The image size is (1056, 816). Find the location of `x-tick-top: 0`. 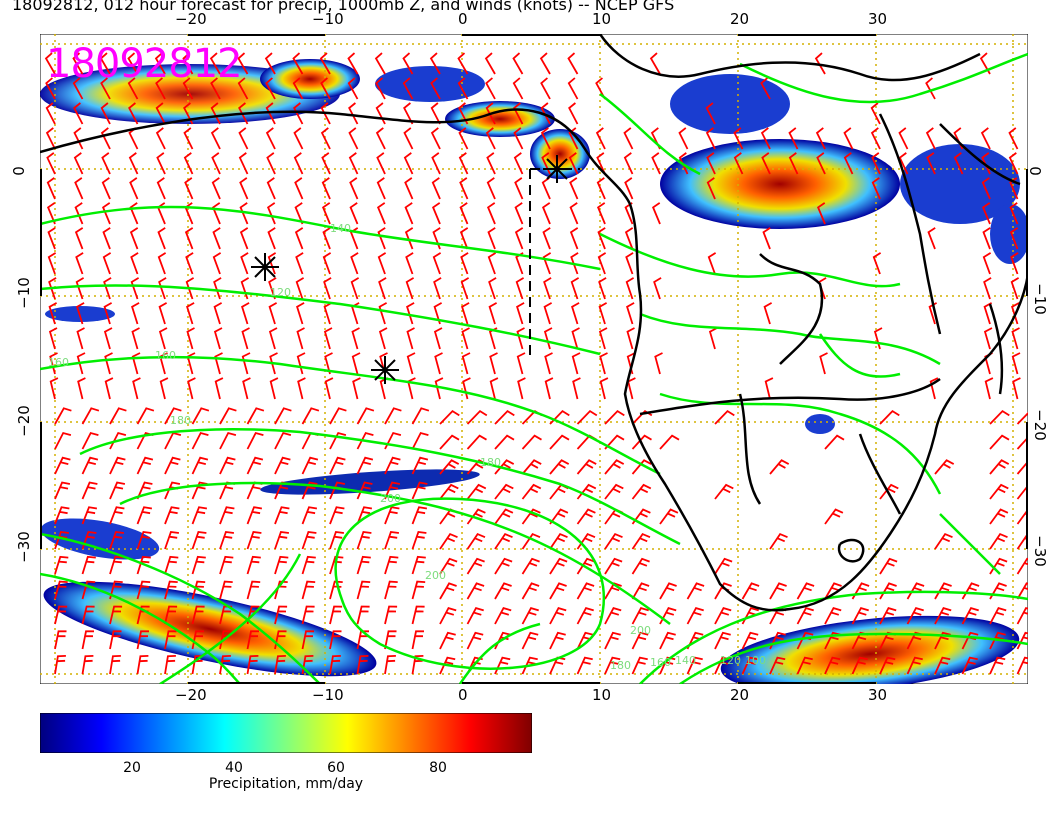

x-tick-top: 0 is located at coordinates (463, 19).